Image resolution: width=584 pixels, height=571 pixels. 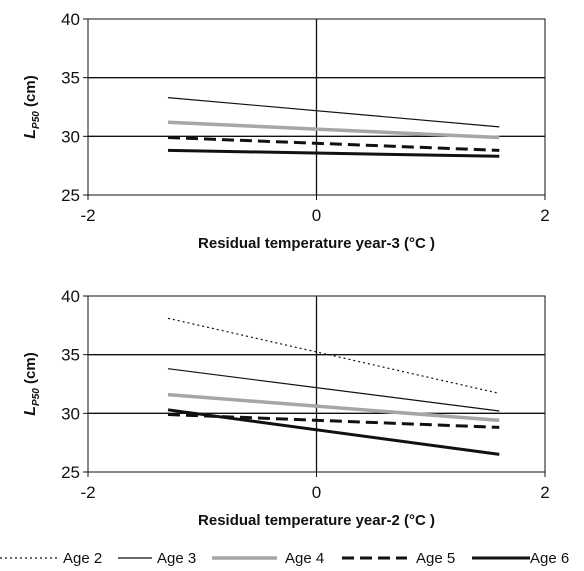 What do you see at coordinates (316, 243) in the screenshot?
I see `x-axis-label: Residual temperature year-3 (°C )` at bounding box center [316, 243].